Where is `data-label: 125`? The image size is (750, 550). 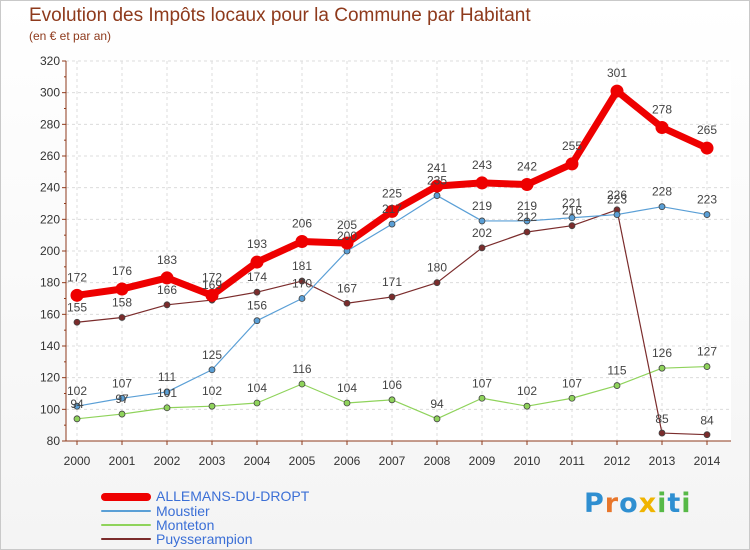 data-label: 125 is located at coordinates (212, 355).